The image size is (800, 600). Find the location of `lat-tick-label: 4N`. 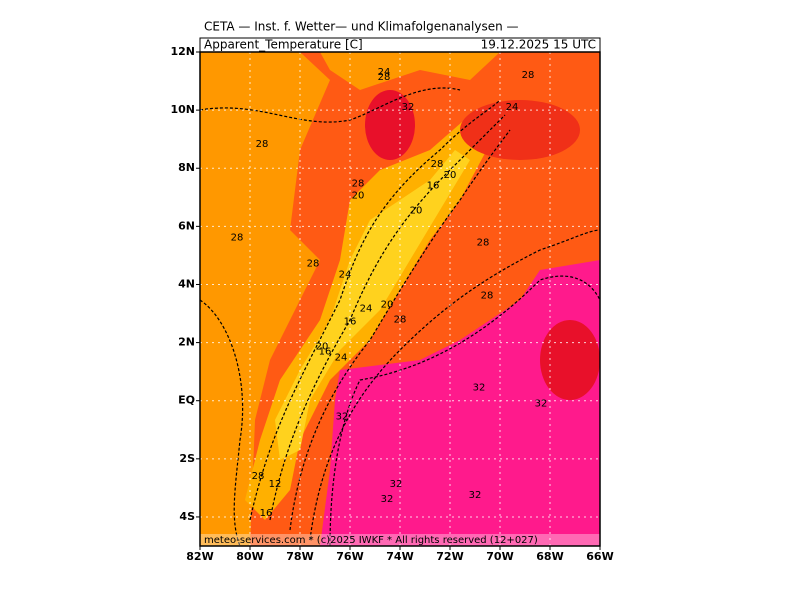

lat-tick-label: 4N is located at coordinates (186, 283).